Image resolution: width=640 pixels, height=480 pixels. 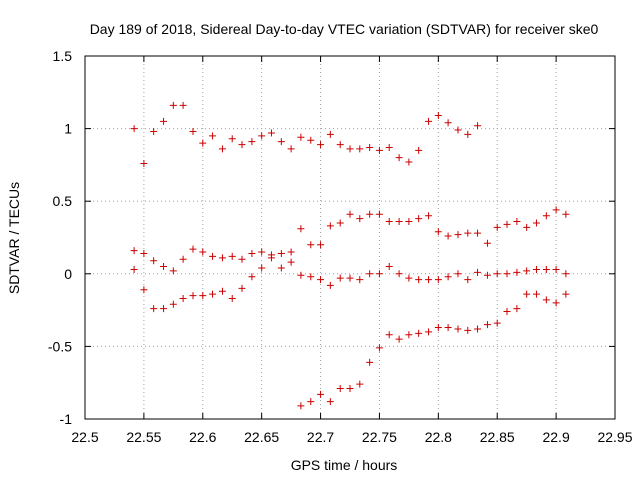 What do you see at coordinates (306, 134) in the screenshot?
I see `series-upper` at bounding box center [306, 134].